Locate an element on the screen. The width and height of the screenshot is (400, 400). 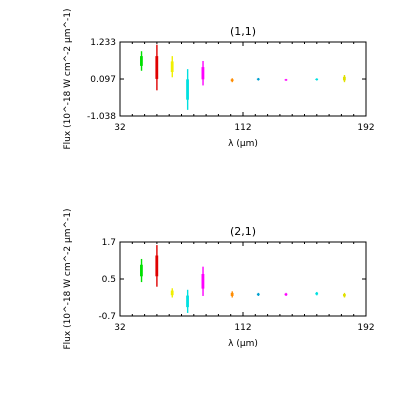
panel-2-y-axis-label: Flux (10^-18 W cm^-2 μm^-1) is located at coordinates (68, 278).